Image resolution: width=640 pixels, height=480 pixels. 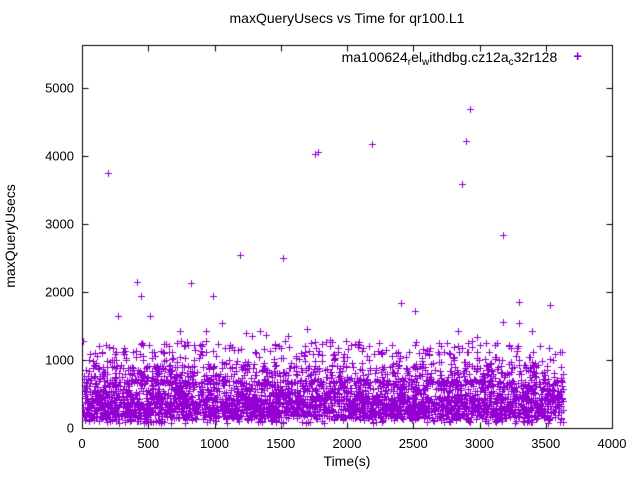 What do you see at coordinates (374, 57) in the screenshot?
I see `legend-series-label: ma100624` at bounding box center [374, 57].